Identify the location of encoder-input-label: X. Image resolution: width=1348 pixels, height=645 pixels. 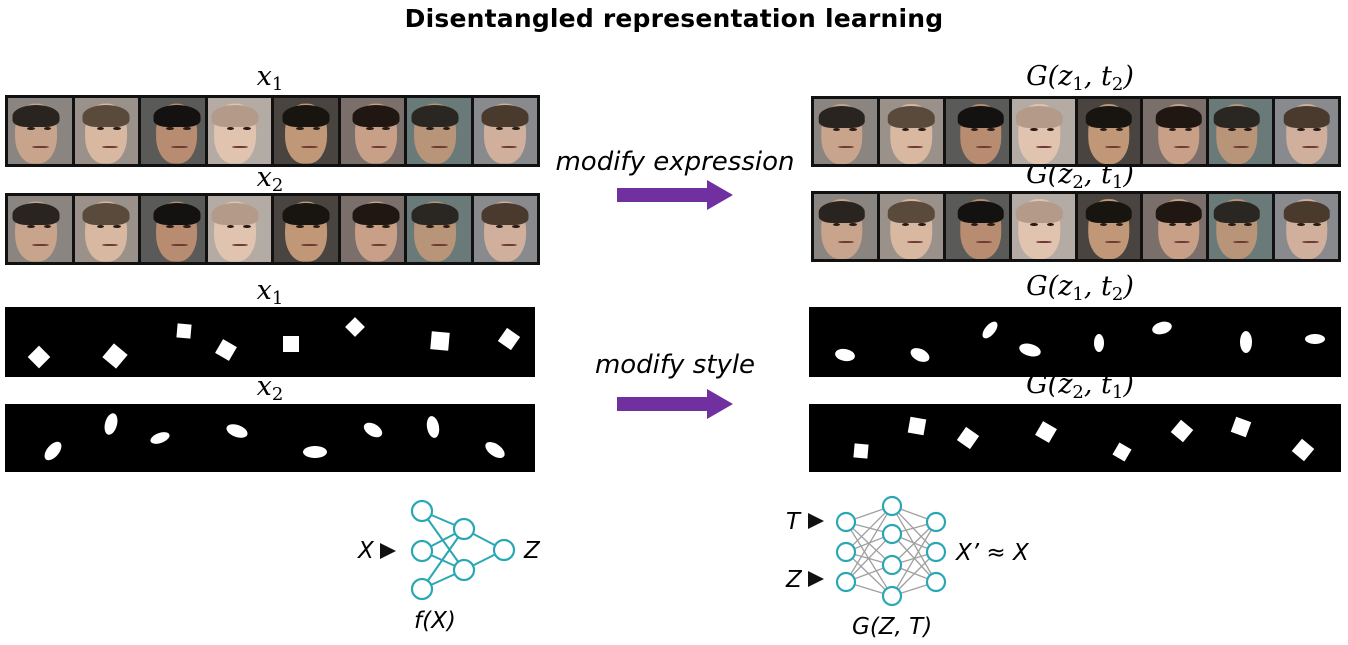
(366, 551).